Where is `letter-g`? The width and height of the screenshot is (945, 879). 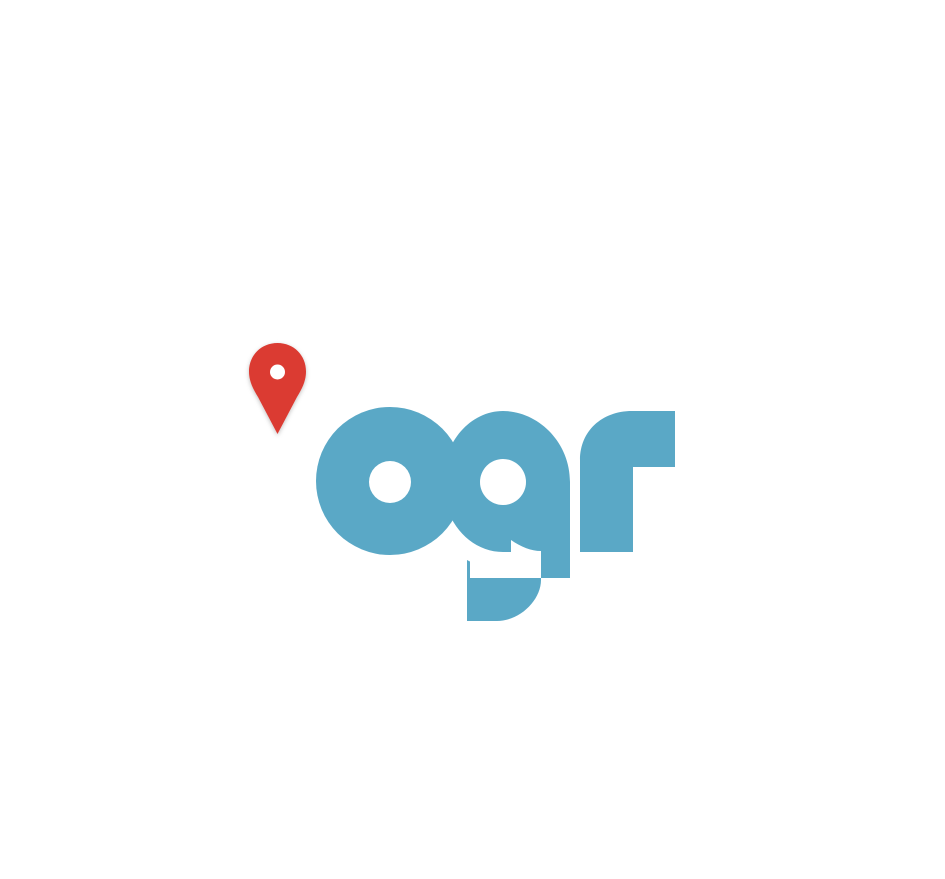
letter-g is located at coordinates (506, 516).